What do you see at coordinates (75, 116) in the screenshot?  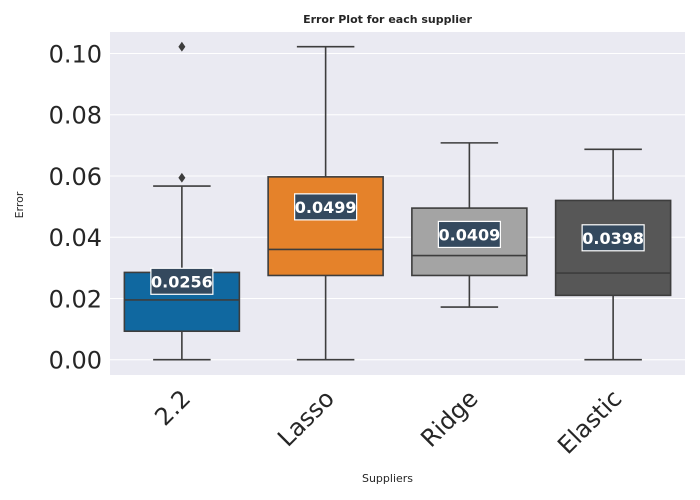 I see `y-tick-label: 0.08` at bounding box center [75, 116].